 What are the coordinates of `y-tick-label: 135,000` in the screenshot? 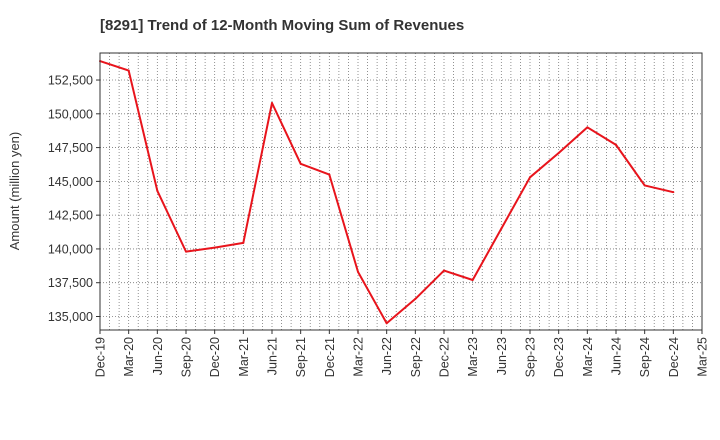 It's located at (70, 317).